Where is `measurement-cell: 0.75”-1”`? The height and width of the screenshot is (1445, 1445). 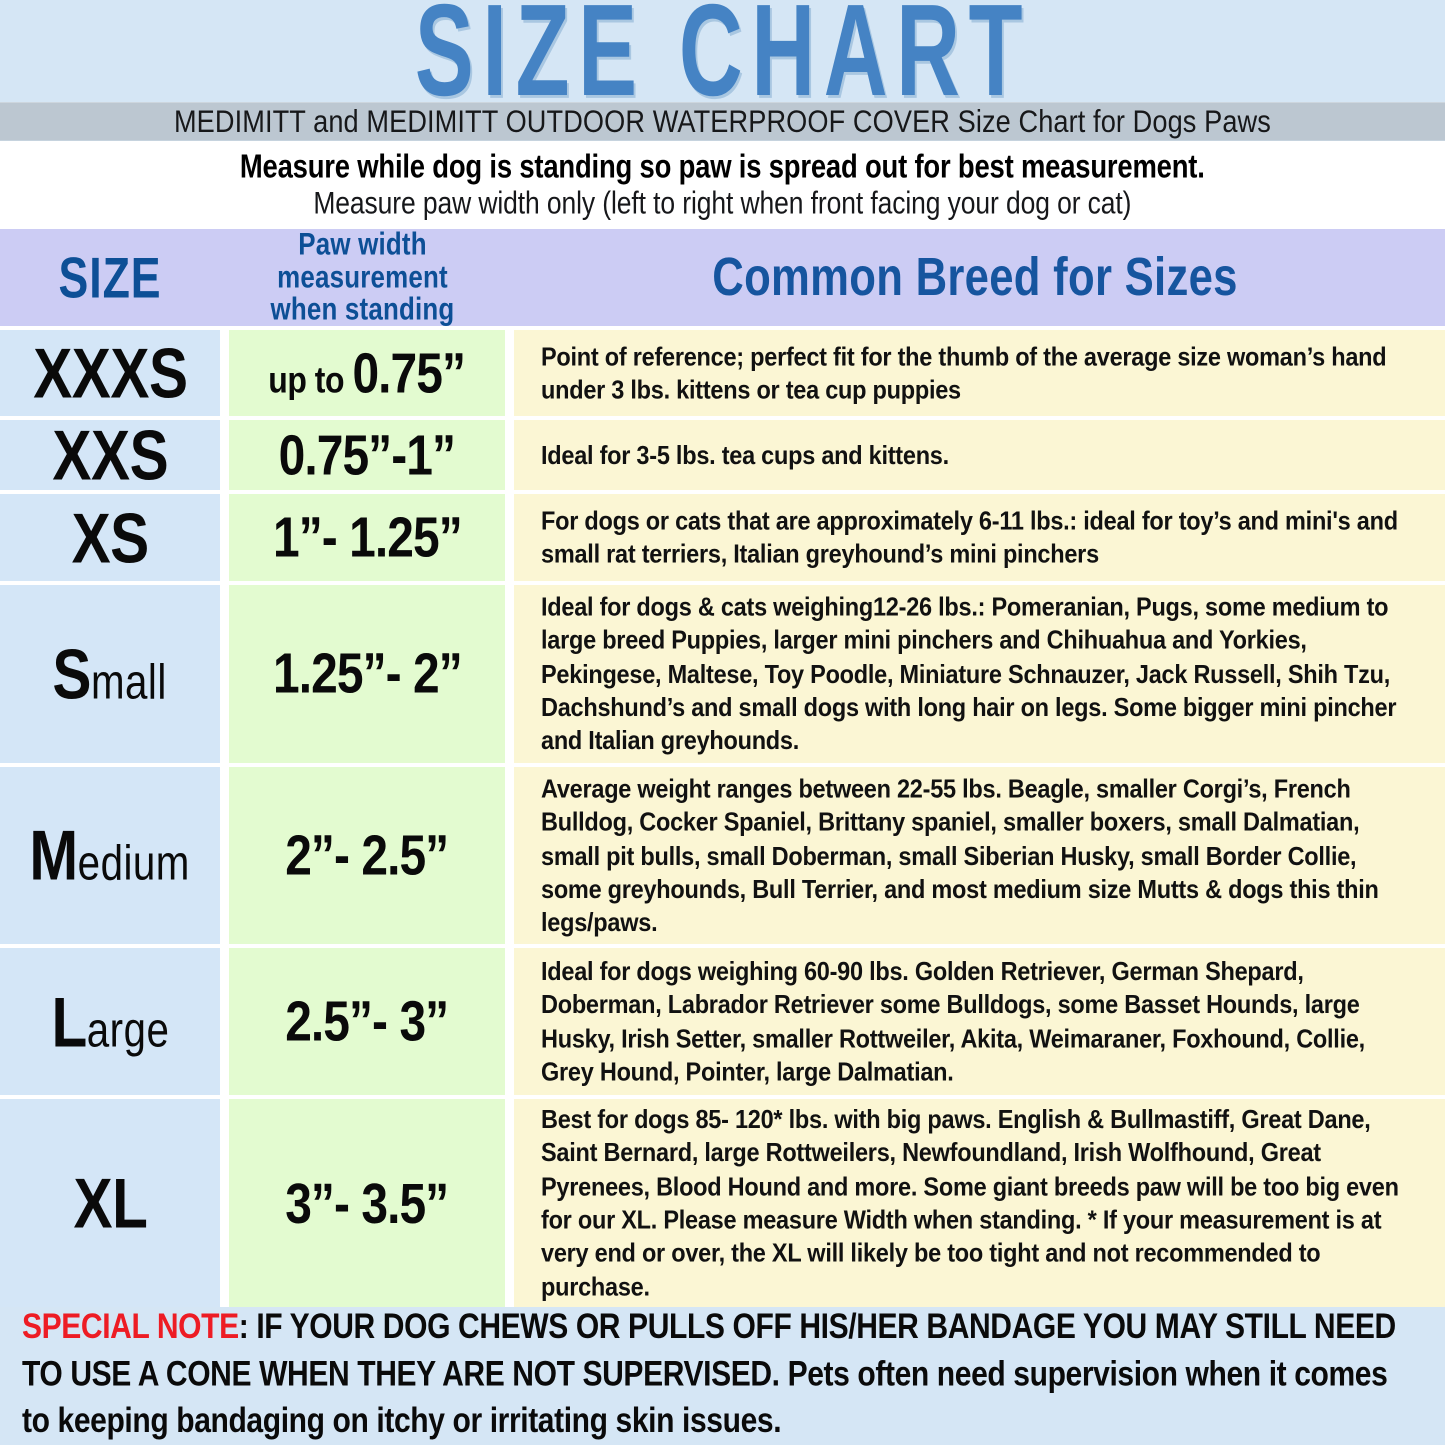
measurement-cell: 0.75”-1” is located at coordinates (367, 455).